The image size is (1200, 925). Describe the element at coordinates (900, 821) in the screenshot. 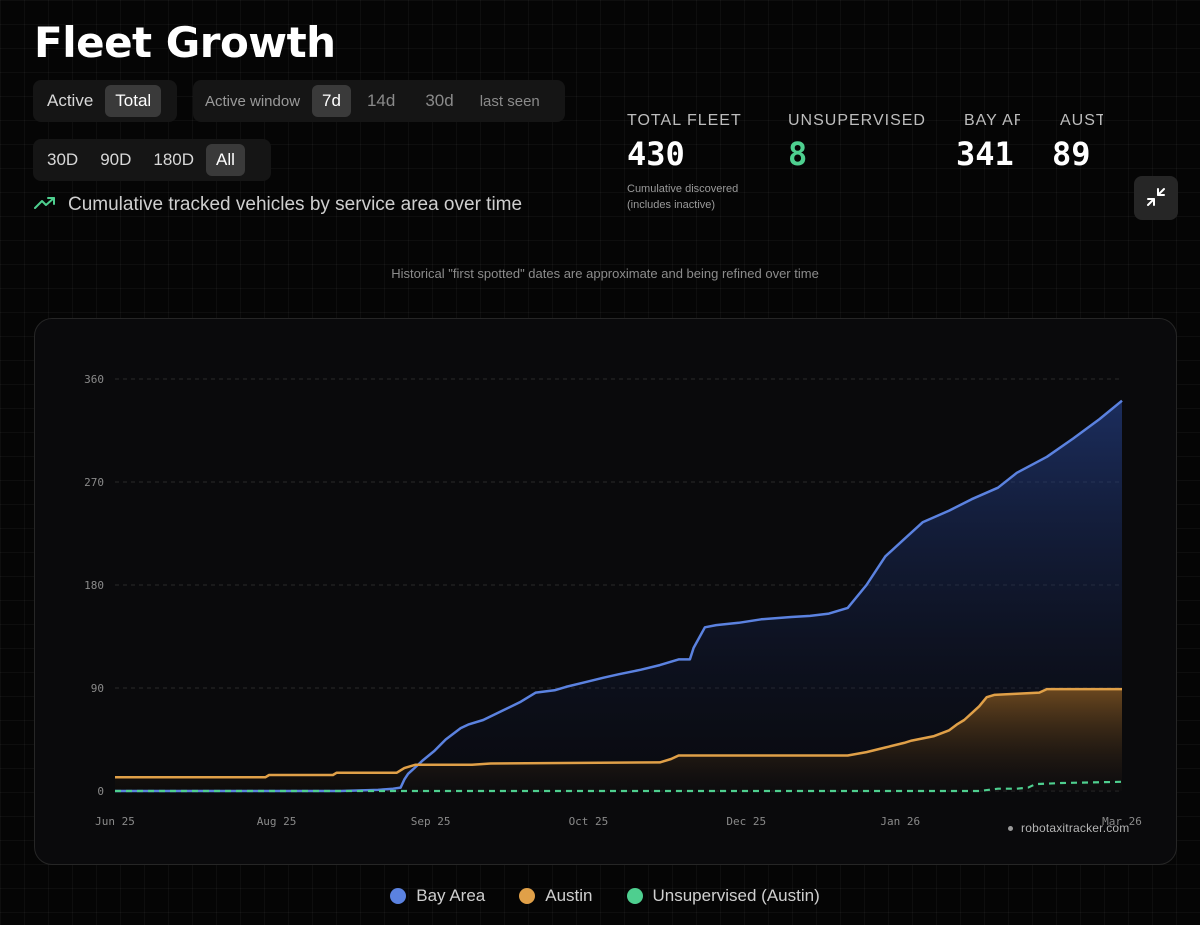

I see `x-tick-label: Jan 26` at that location.